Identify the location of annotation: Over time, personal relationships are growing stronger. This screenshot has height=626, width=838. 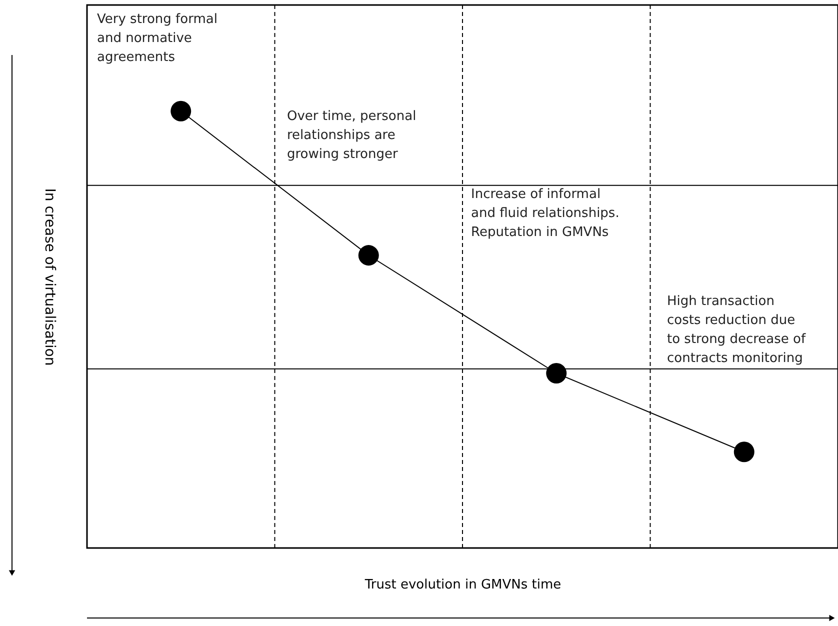
(351, 135).